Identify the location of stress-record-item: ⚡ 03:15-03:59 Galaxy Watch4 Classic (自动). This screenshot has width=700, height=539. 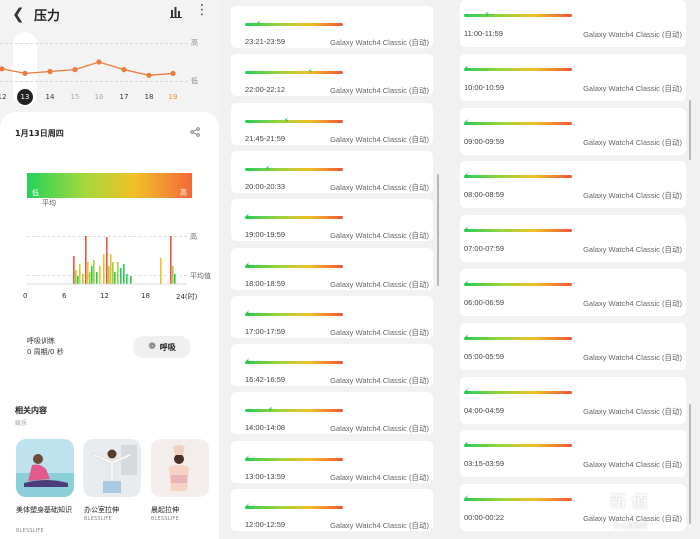
(573, 454).